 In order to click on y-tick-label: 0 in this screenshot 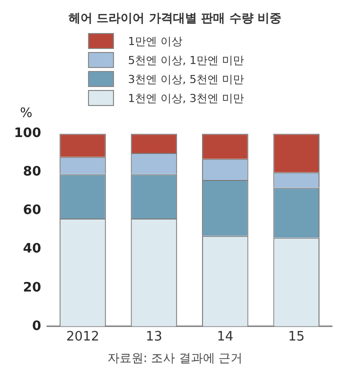, I will do `click(37, 326)`.